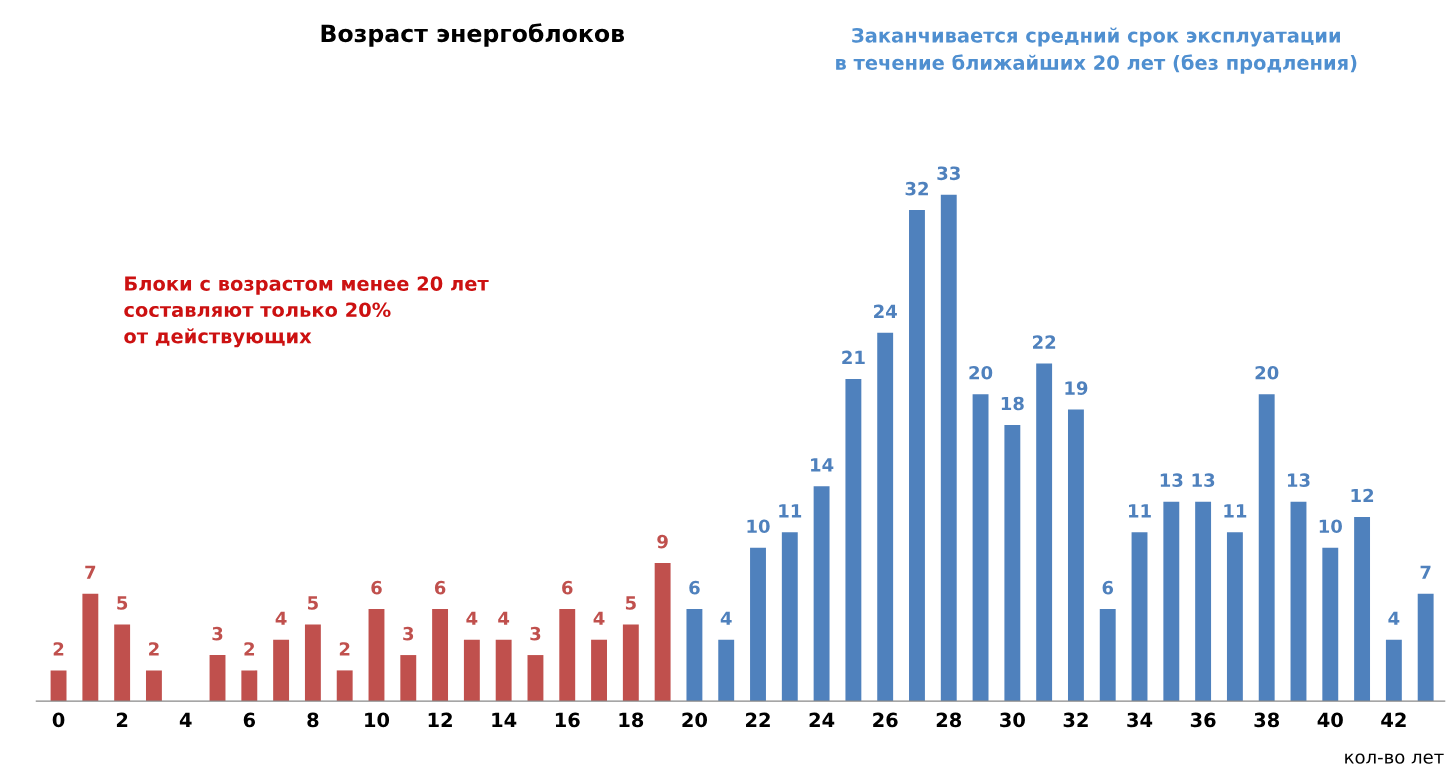 This screenshot has width=1452, height=779. What do you see at coordinates (377, 720) in the screenshot?
I see `x-tick-label: 10` at bounding box center [377, 720].